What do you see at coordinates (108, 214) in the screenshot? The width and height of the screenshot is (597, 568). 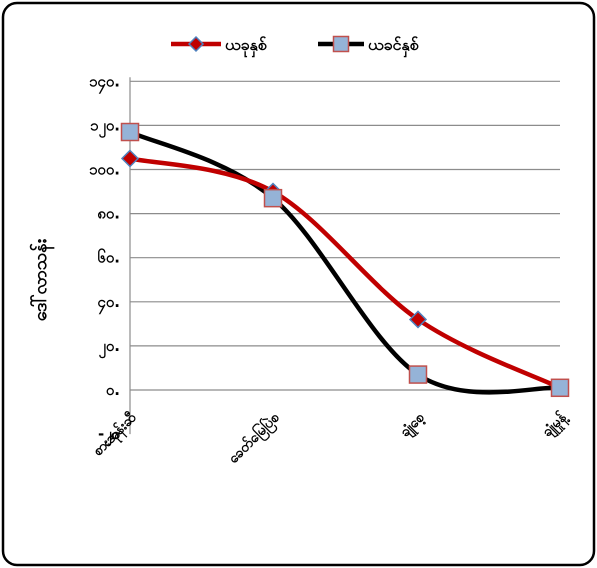 I see `y-tick-label: ၈၀.` at bounding box center [108, 214].